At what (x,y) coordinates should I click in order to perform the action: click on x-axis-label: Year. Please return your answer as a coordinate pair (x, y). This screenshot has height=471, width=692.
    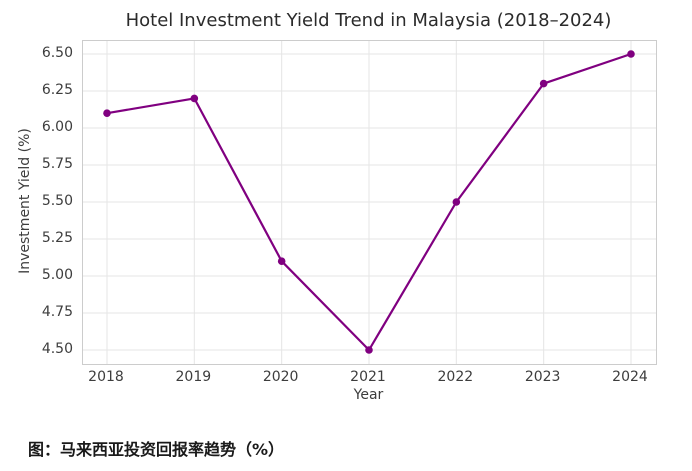
    Looking at the image, I should click on (368, 395).